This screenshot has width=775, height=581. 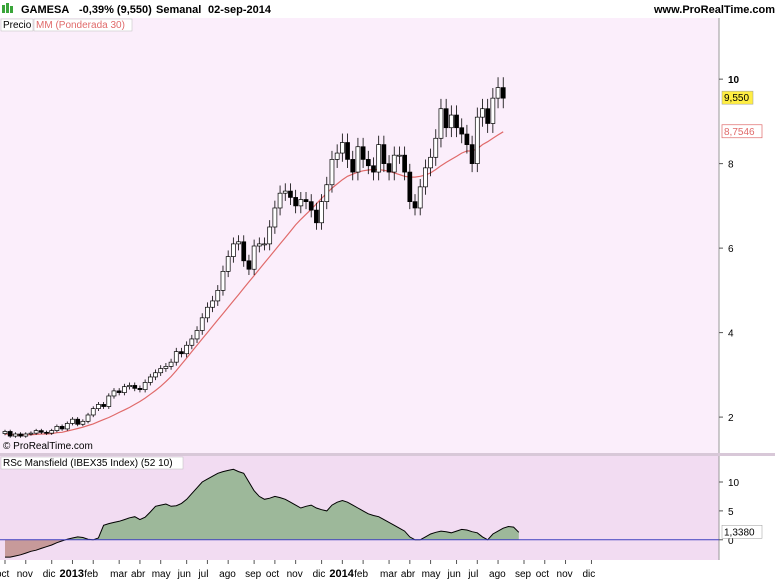 I want to click on indicator-plot, so click(x=359, y=513).